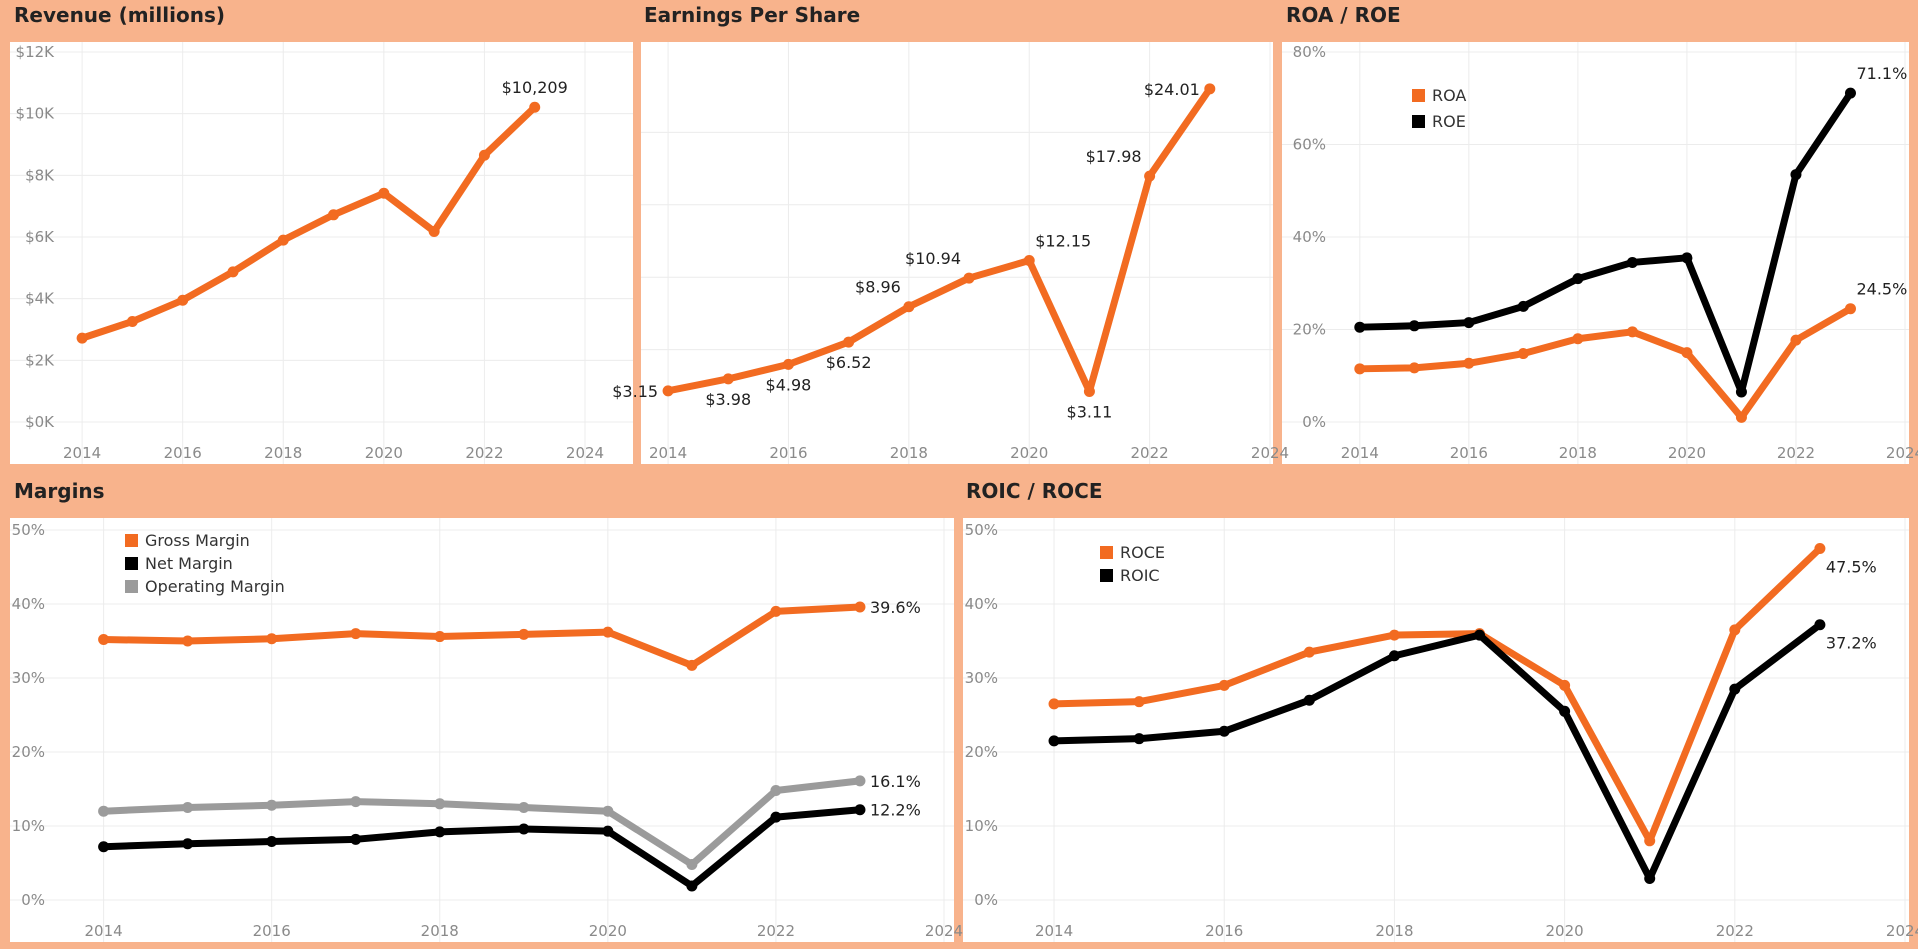  What do you see at coordinates (33, 900) in the screenshot?
I see `margins-ytick-label: 0%` at bounding box center [33, 900].